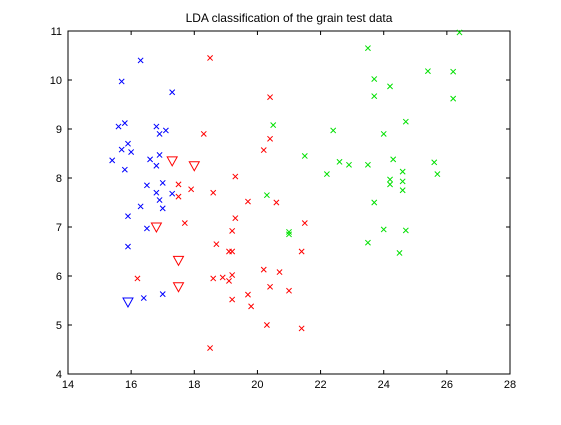  What do you see at coordinates (68, 385) in the screenshot?
I see `x-tick-label: 14` at bounding box center [68, 385].